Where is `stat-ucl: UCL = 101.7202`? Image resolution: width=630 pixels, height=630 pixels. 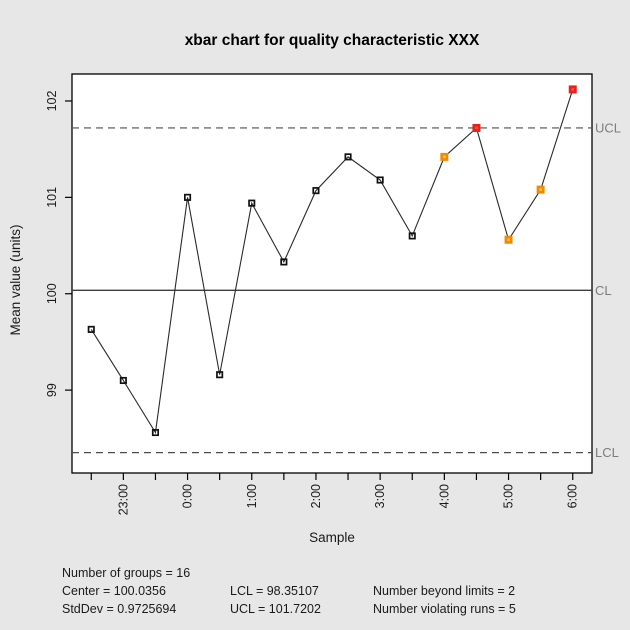 stat-ucl: UCL = 101.7202 is located at coordinates (275, 609).